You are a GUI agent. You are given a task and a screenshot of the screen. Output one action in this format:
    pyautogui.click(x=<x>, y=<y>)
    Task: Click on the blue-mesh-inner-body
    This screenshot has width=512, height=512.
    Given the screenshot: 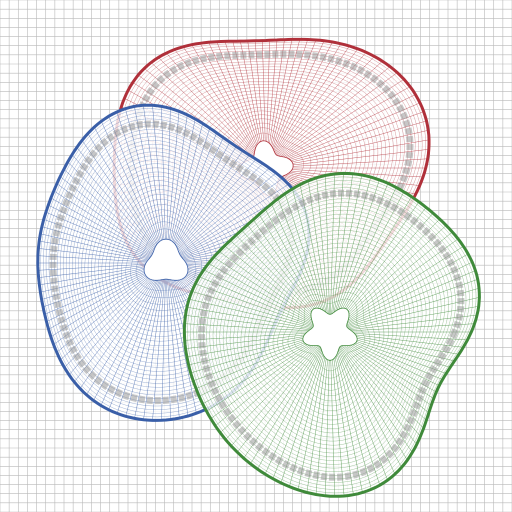 What is the action you would take?
    pyautogui.click(x=166, y=259)
    